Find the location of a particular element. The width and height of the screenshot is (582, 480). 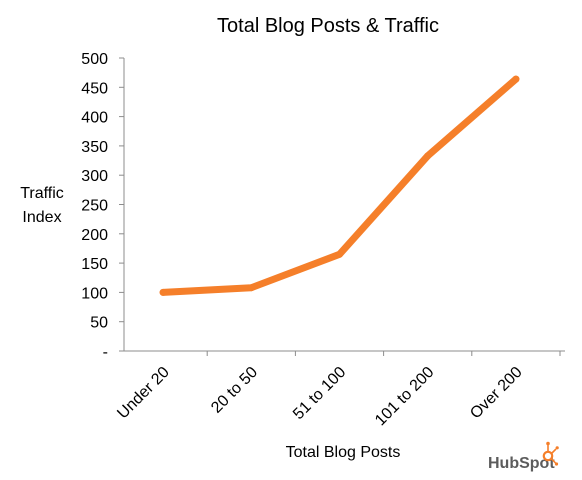

y-axis-label-line-2: Index is located at coordinates (41, 217).